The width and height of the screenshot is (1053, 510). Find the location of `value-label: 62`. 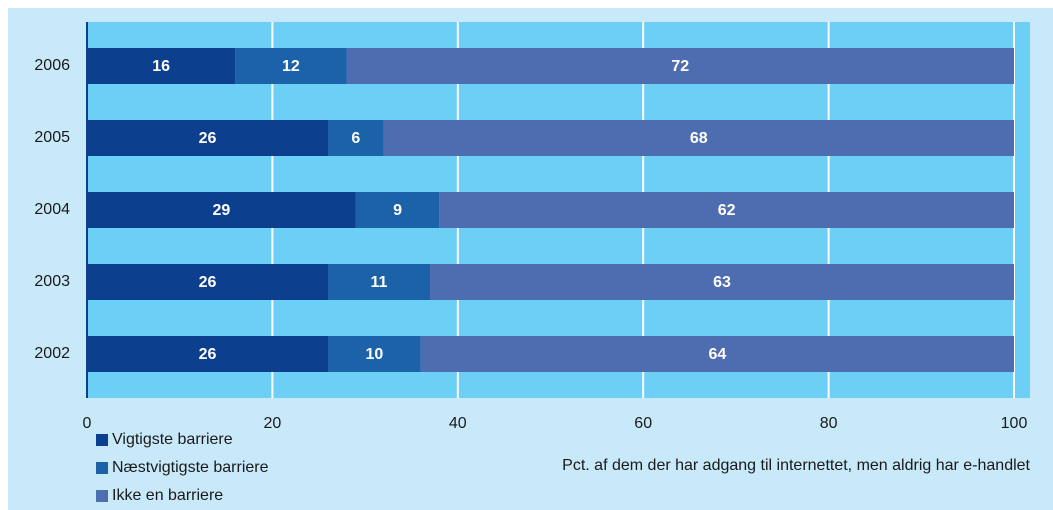

value-label: 62 is located at coordinates (727, 210).